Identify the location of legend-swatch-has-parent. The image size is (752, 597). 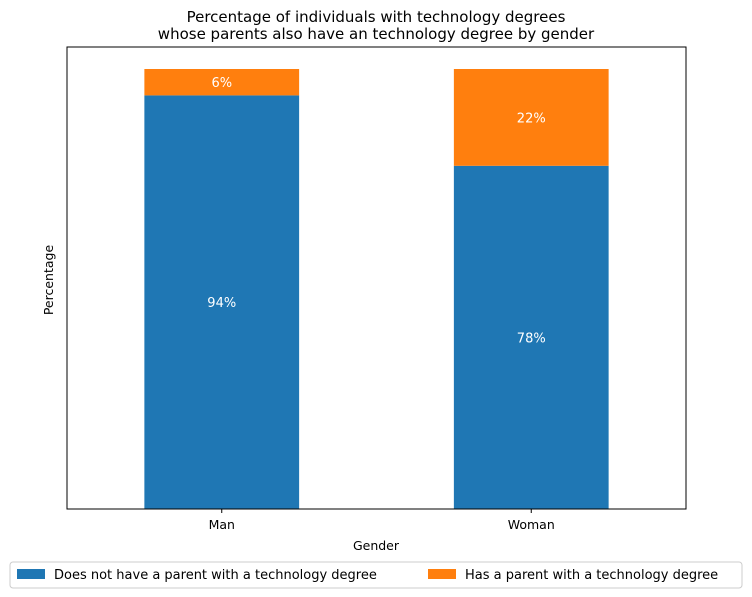
(442, 574).